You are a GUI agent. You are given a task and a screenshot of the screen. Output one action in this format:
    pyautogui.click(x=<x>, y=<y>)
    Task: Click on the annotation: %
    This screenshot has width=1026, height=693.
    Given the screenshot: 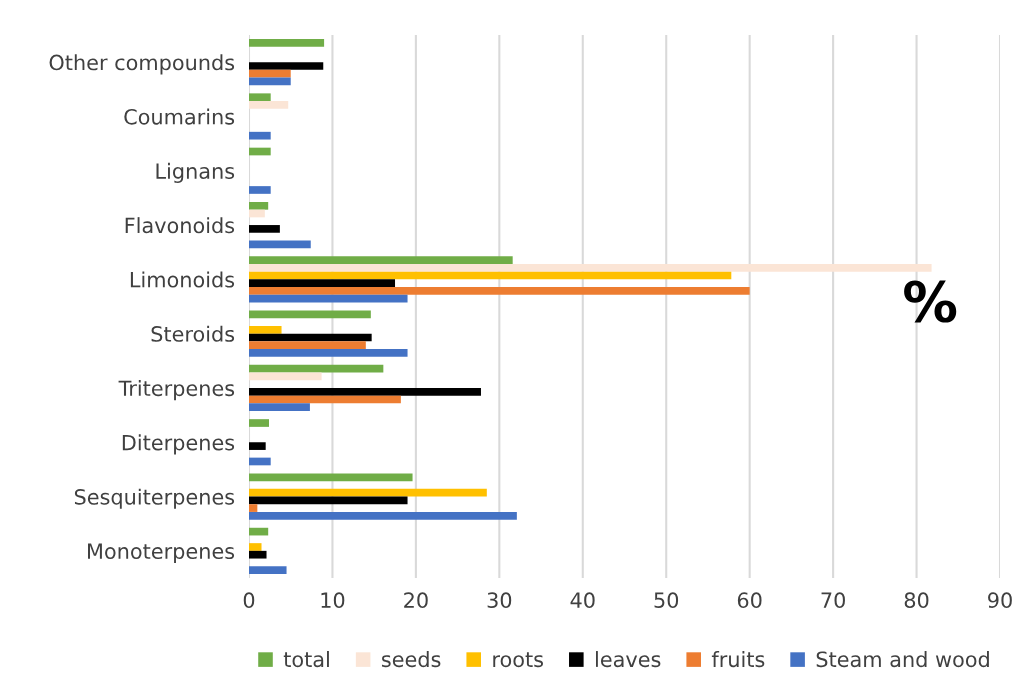 What is the action you would take?
    pyautogui.click(x=930, y=301)
    